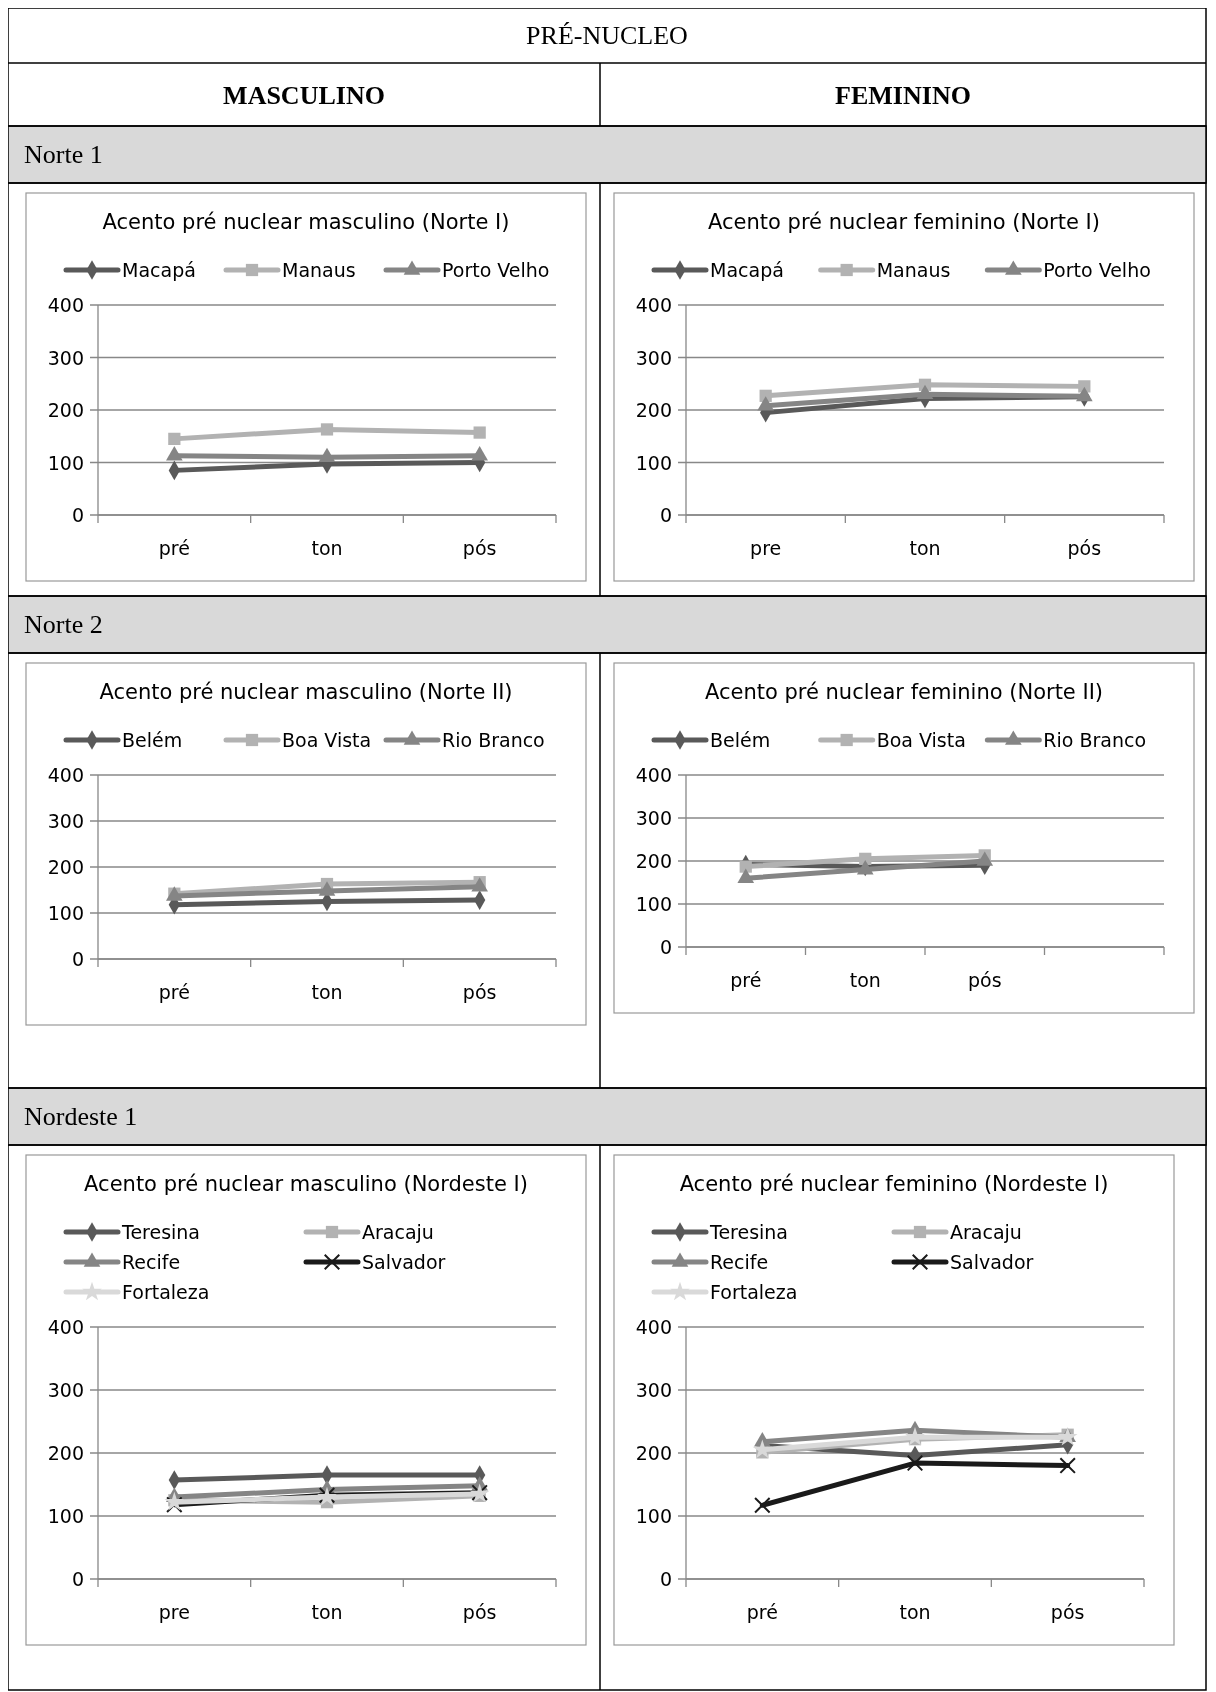  I want to click on chart-title: Acento pré nuclear feminino (Norte I), so click(904, 222).